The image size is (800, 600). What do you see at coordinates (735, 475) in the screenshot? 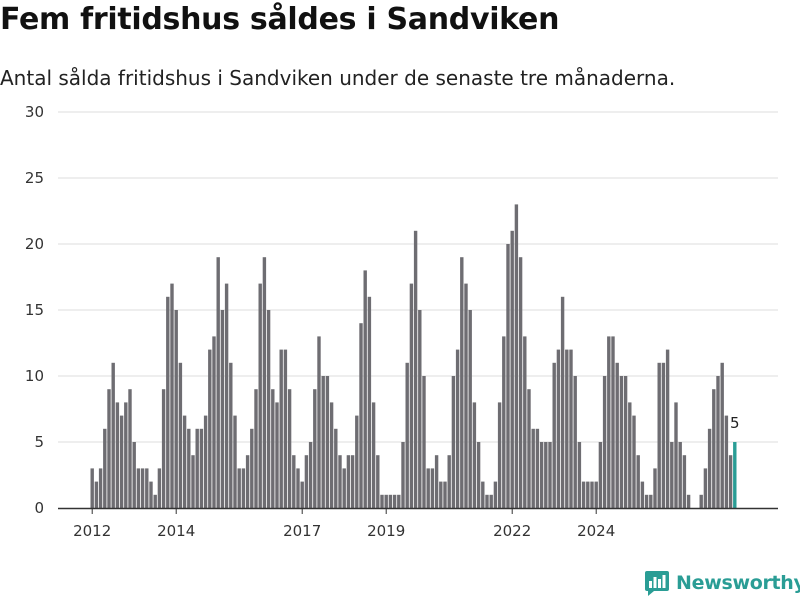
I see `bar-highlight` at bounding box center [735, 475].